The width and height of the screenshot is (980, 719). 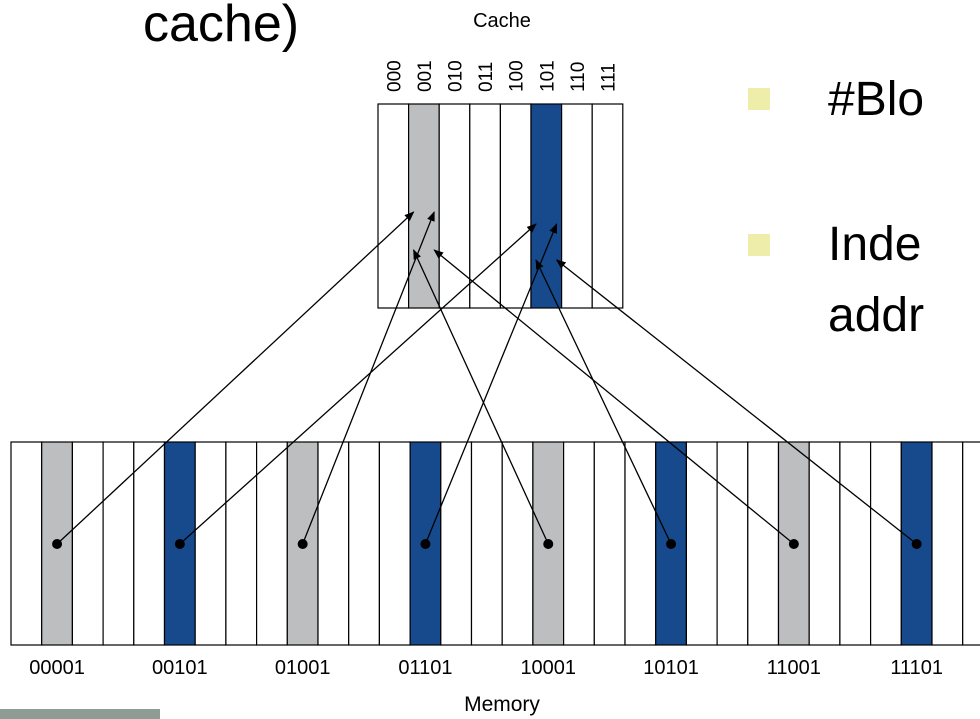 I want to click on memory-block-label: 01101, so click(x=425, y=668).